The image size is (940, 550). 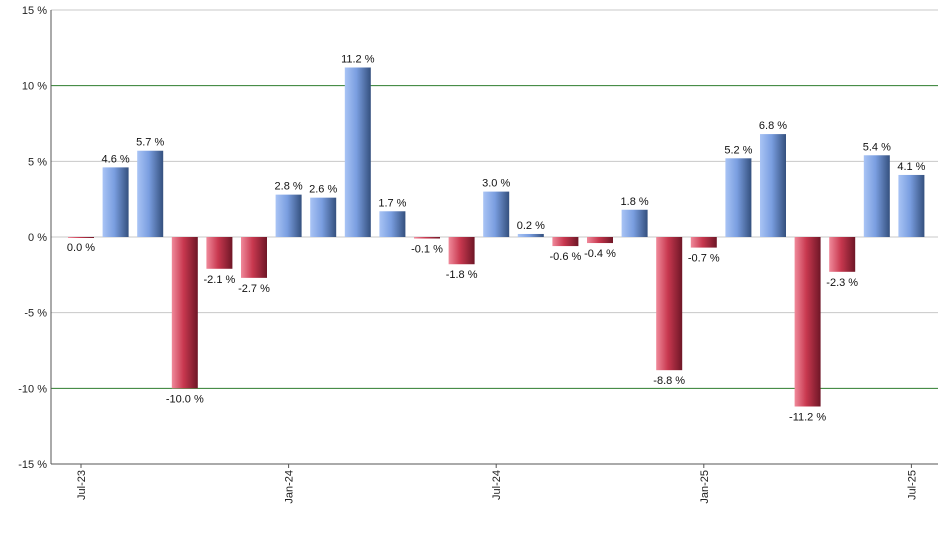 I want to click on data-label: 6.8 %, so click(x=773, y=126).